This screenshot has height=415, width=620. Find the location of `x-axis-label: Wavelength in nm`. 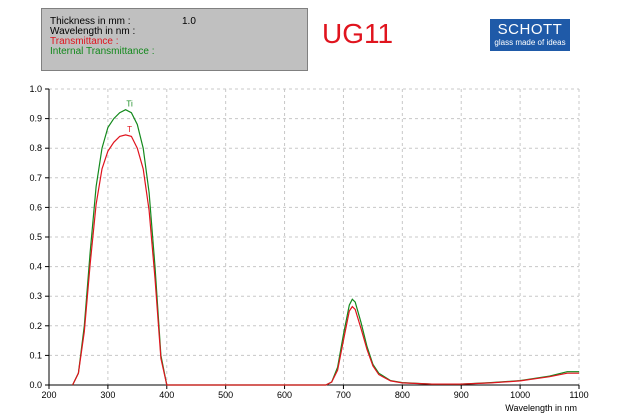

x-axis-label: Wavelength in nm is located at coordinates (541, 408).